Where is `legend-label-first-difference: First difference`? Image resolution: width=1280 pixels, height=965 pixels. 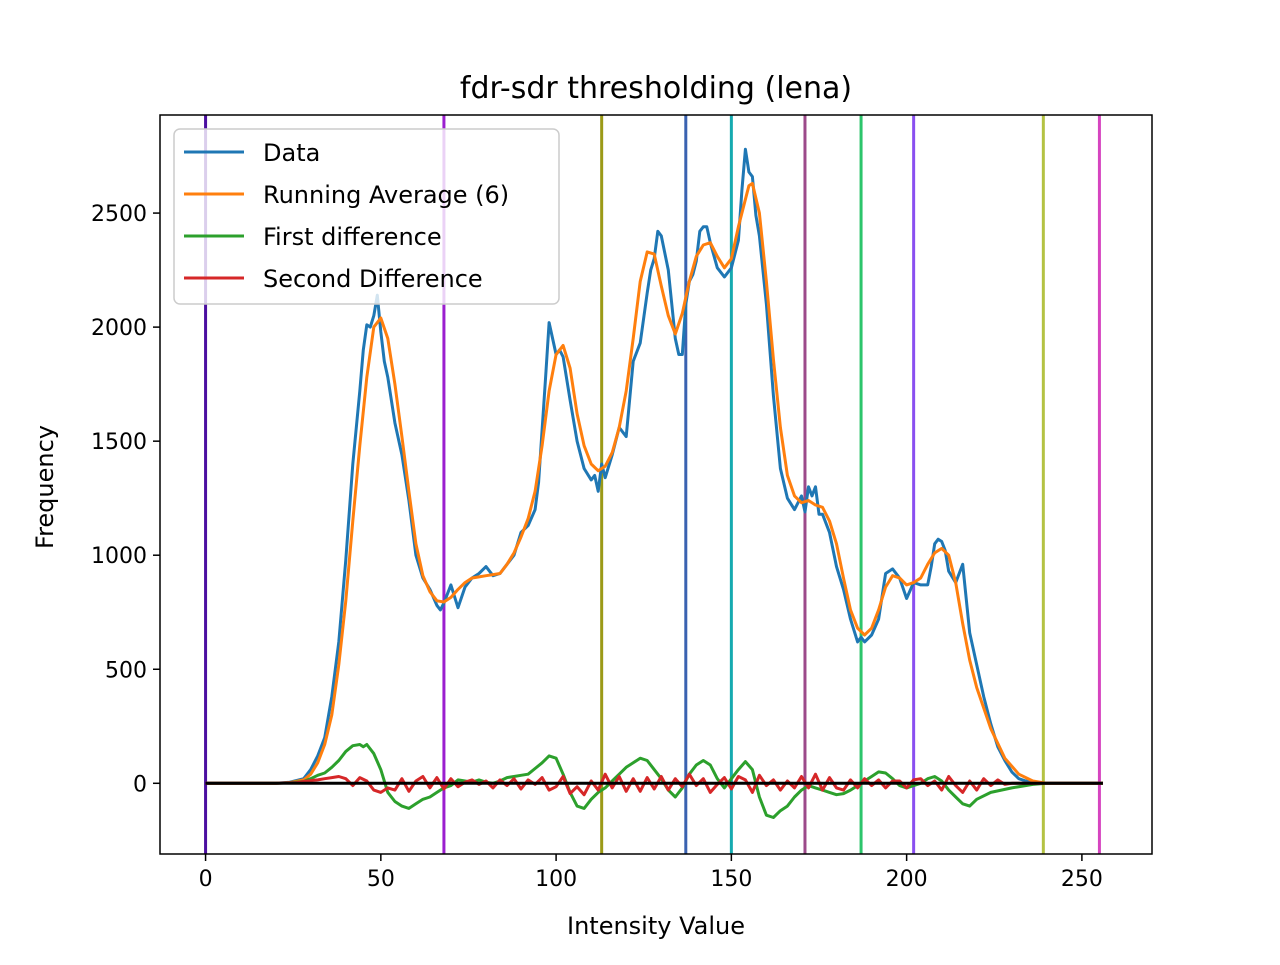
legend-label-first-difference: First difference is located at coordinates (352, 237).